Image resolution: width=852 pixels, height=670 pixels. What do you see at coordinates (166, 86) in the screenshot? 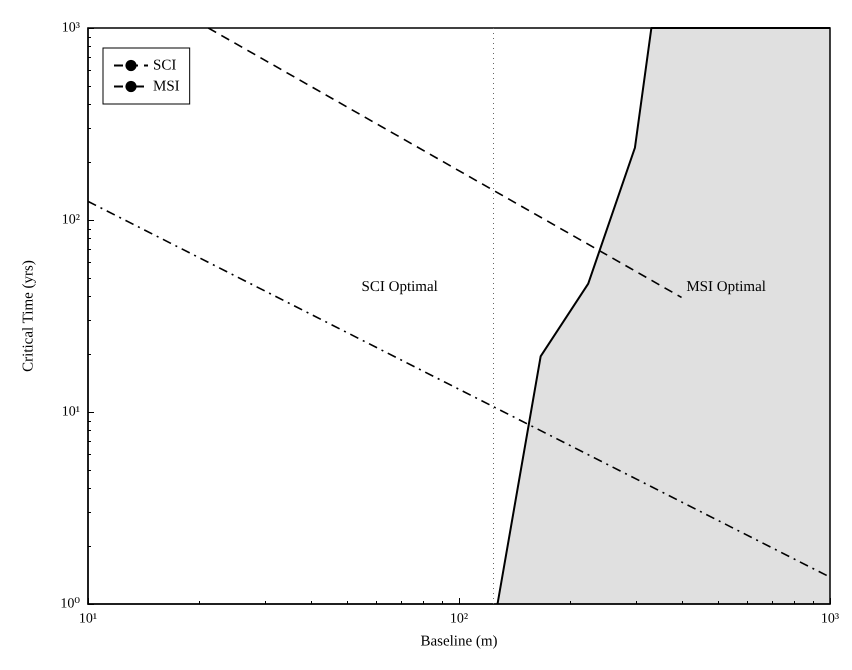
I see `legend-label: MSI` at bounding box center [166, 86].